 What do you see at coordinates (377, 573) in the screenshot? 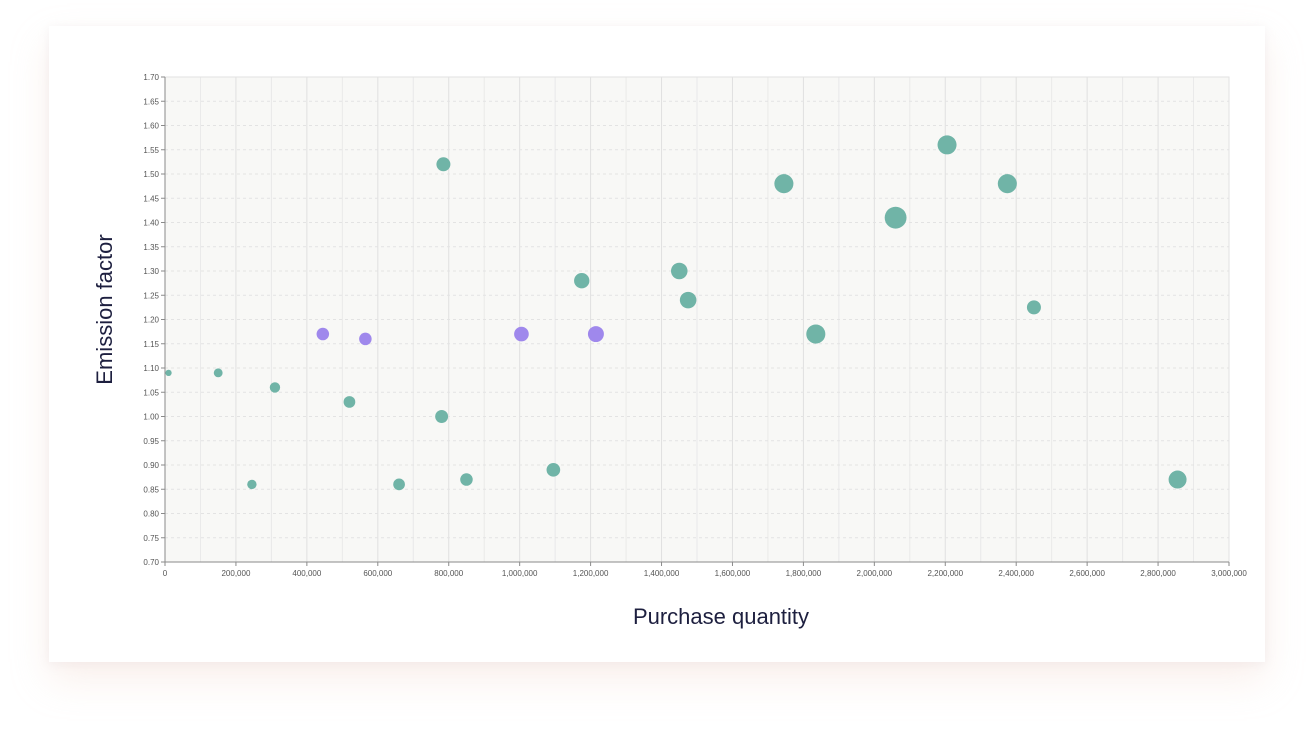
I see `x-tick-label: 600,000` at bounding box center [377, 573].